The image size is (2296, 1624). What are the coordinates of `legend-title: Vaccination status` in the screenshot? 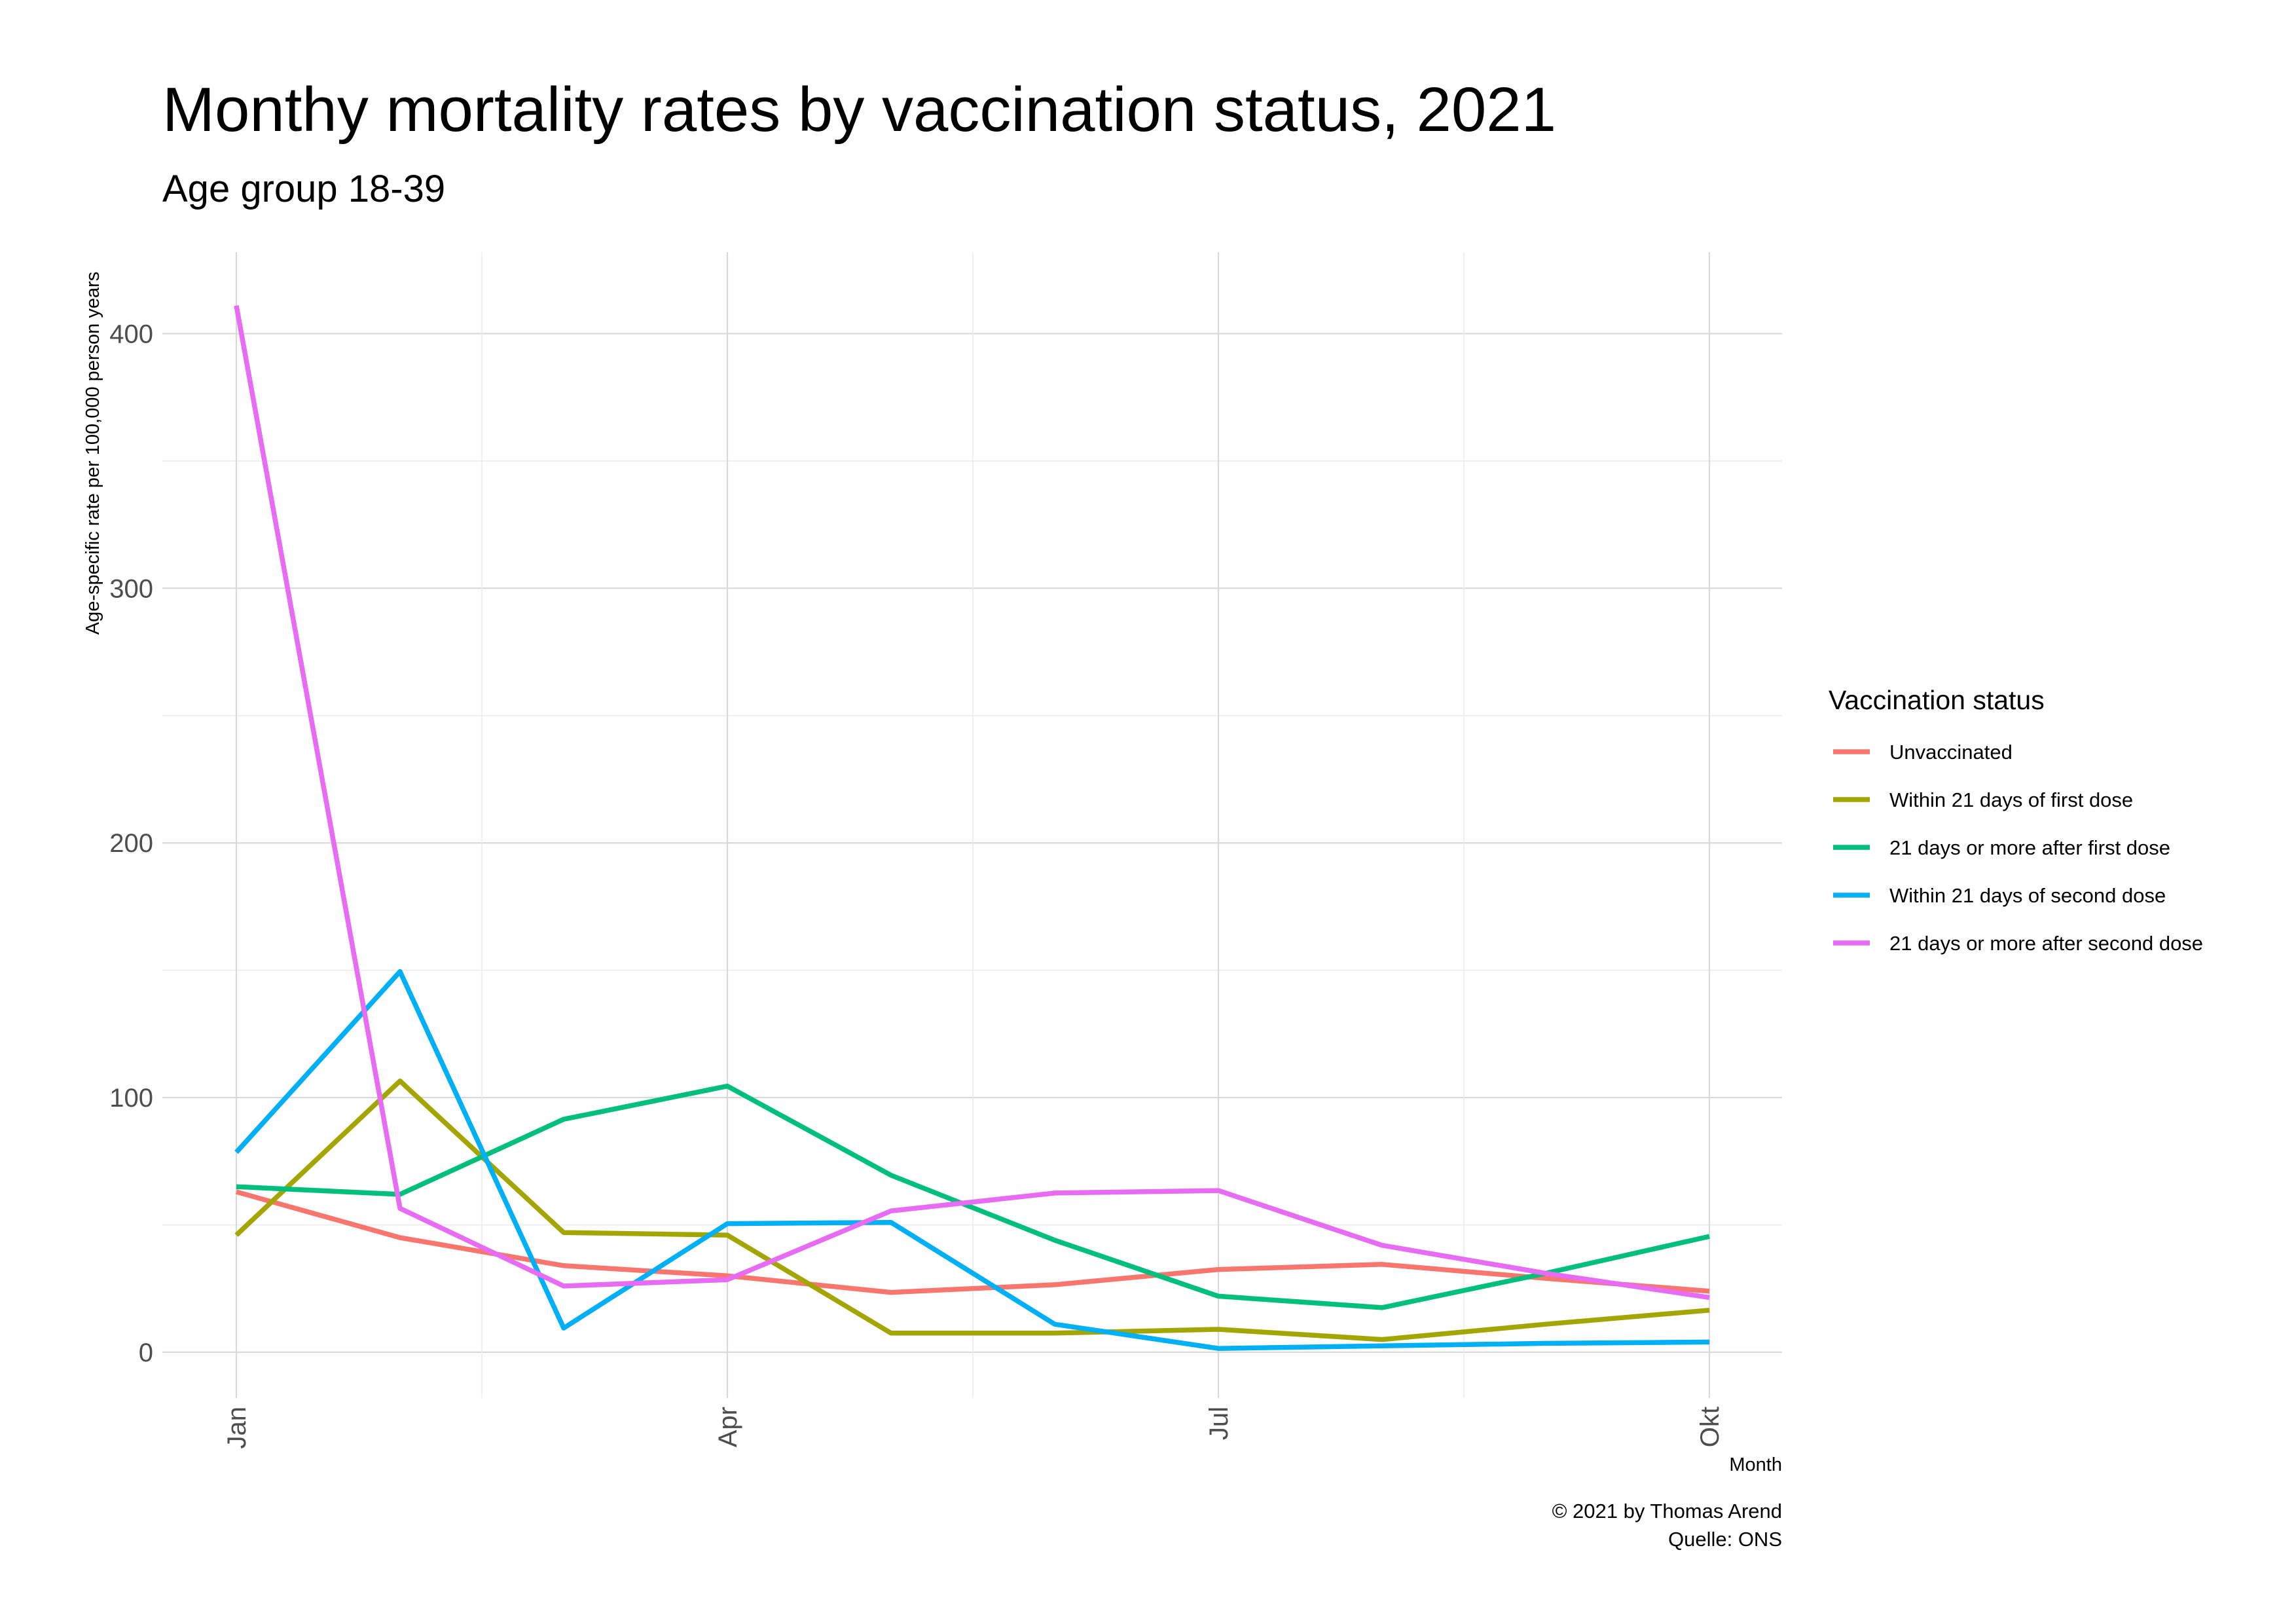 It's located at (1937, 700).